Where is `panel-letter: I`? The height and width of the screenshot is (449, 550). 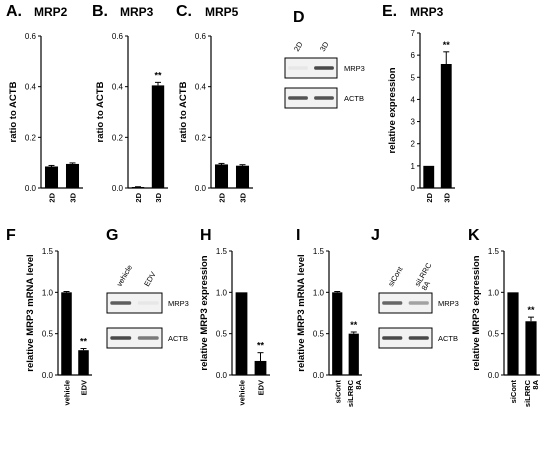 panel-letter: I is located at coordinates (298, 235).